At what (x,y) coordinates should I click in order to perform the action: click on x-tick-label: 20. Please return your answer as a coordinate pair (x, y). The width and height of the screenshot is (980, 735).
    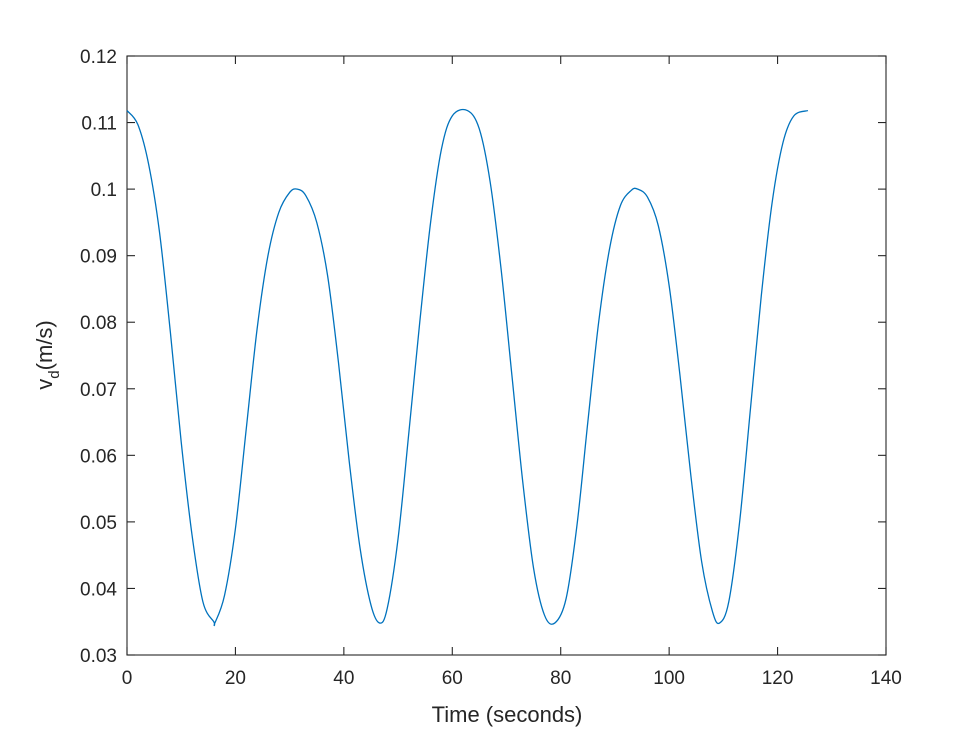
    Looking at the image, I should click on (235, 678).